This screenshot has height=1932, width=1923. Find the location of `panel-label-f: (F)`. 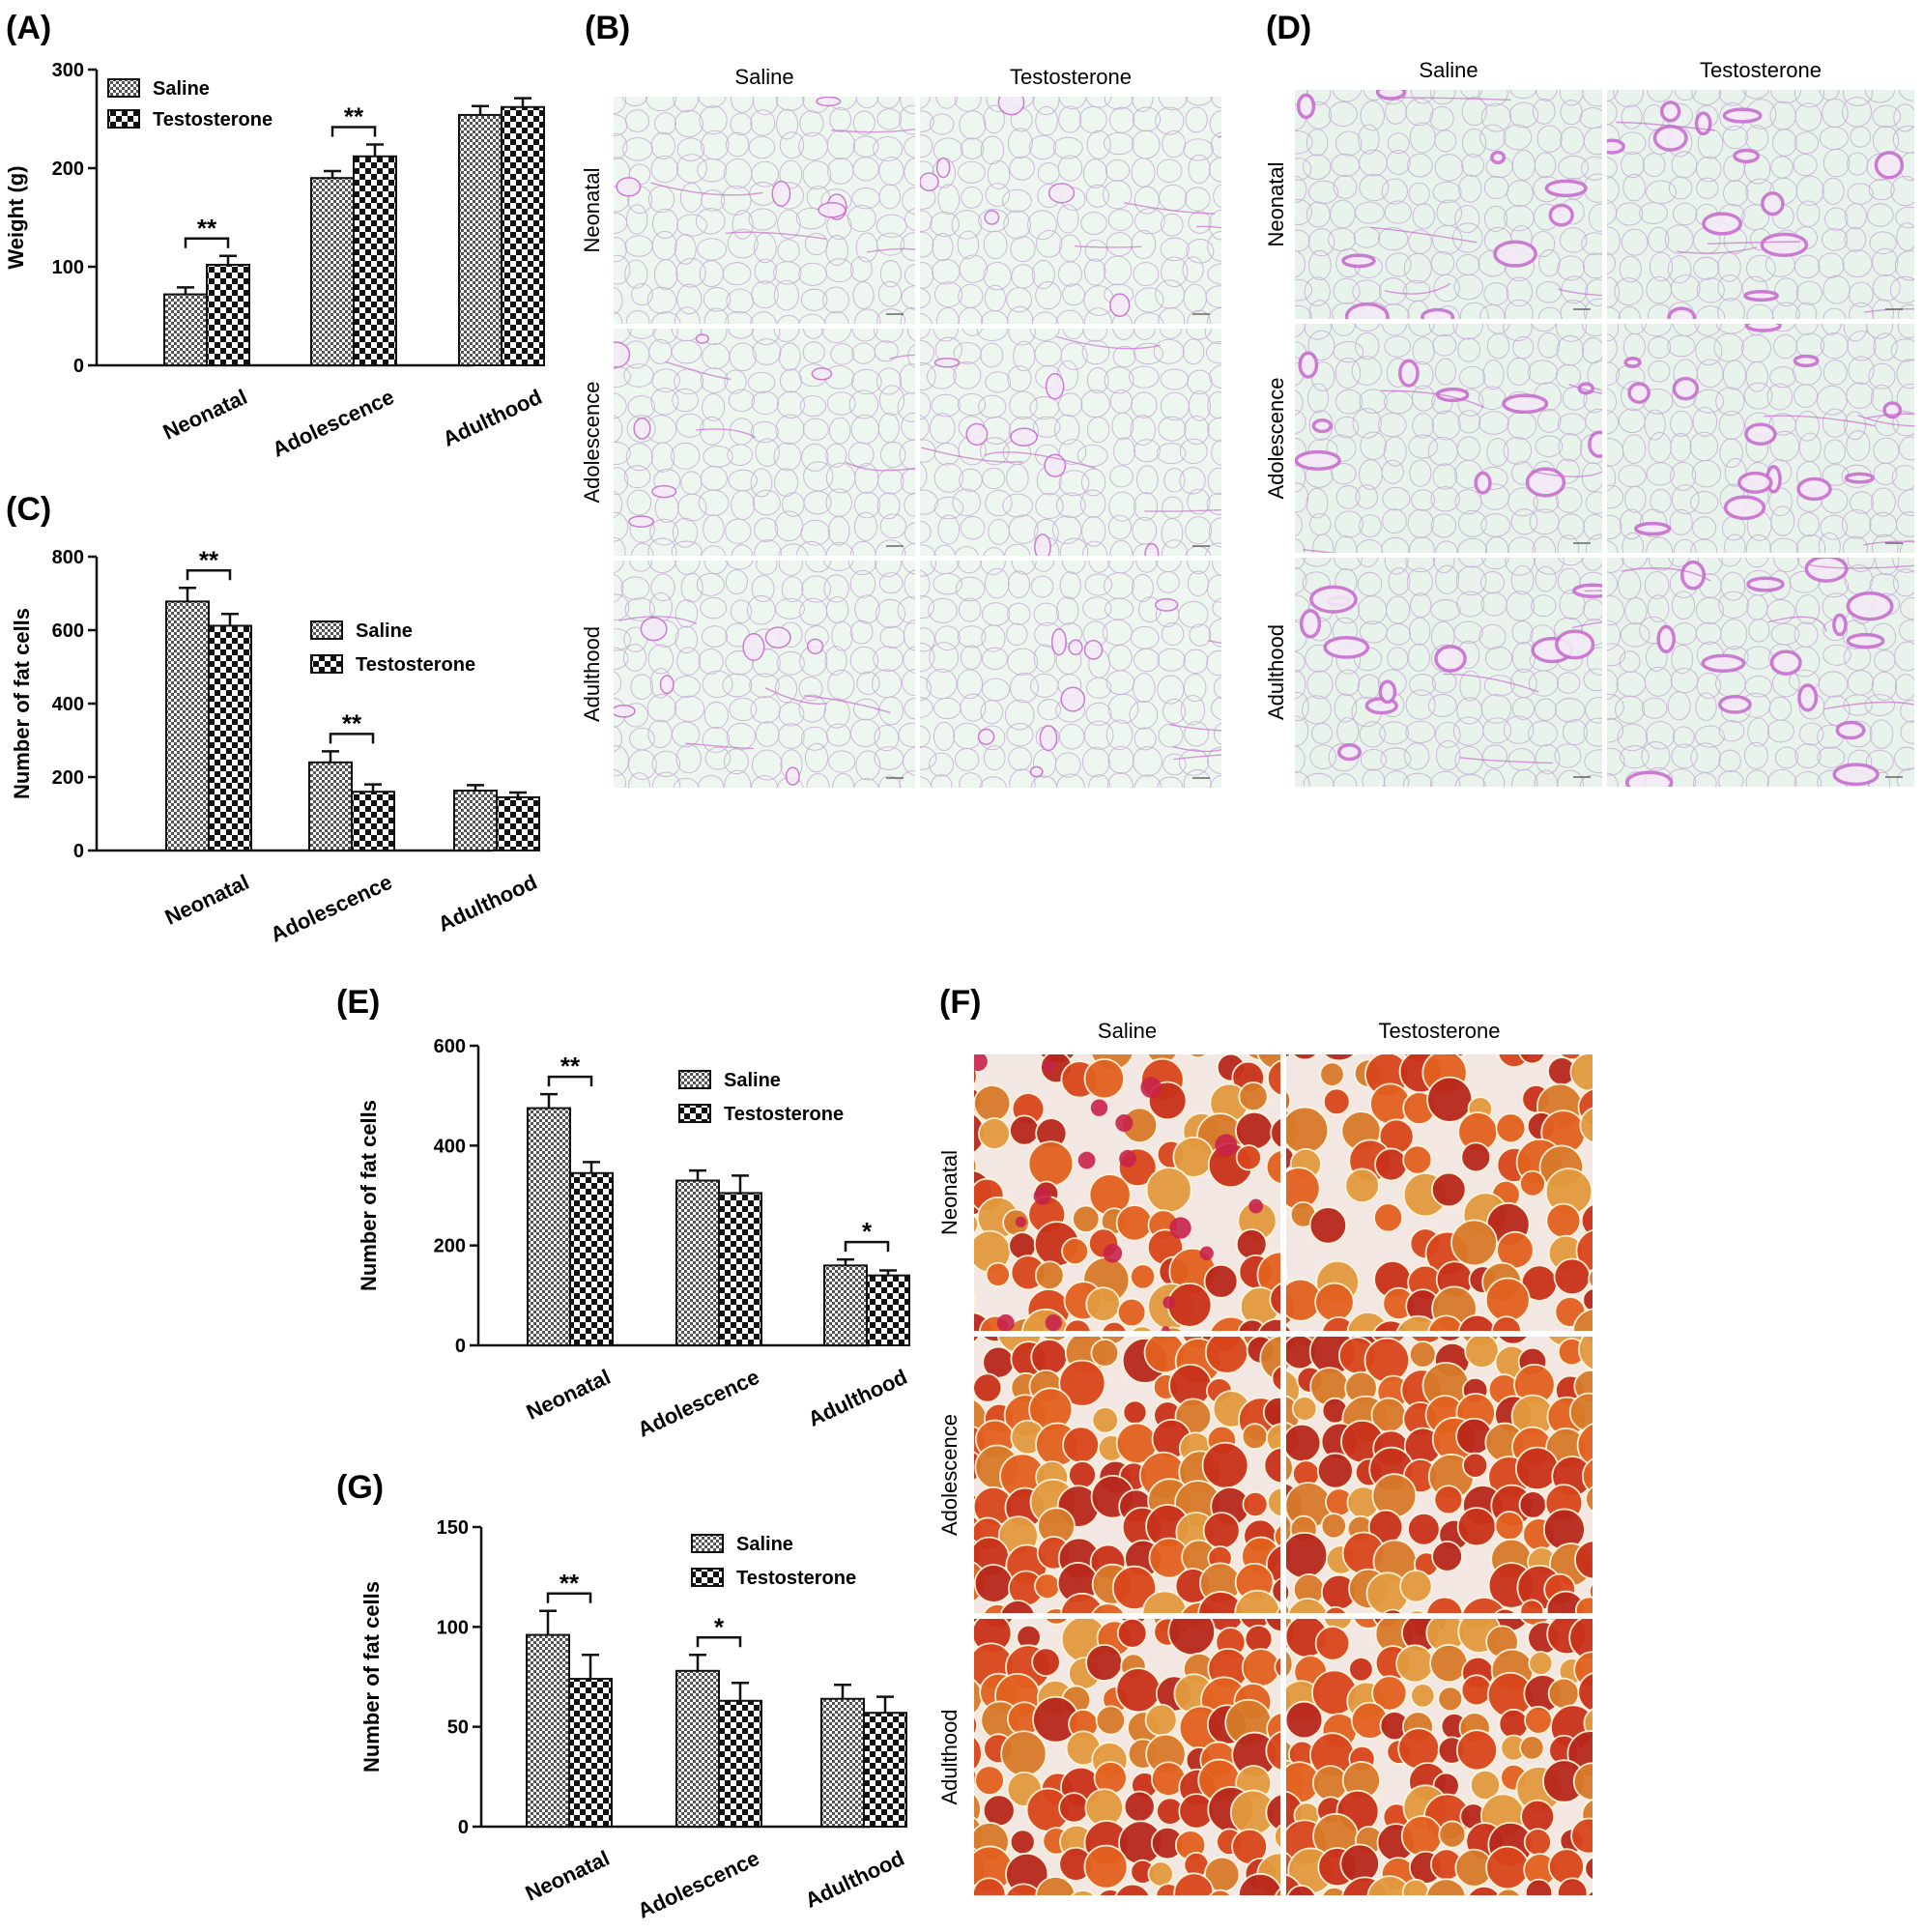

panel-label-f: (F) is located at coordinates (960, 1003).